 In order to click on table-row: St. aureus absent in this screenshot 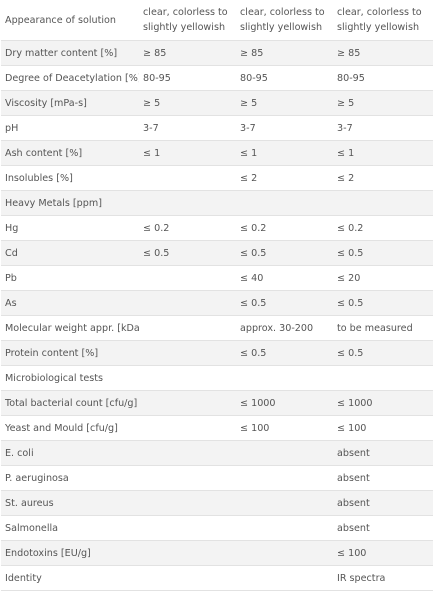, I will do `click(217, 503)`.